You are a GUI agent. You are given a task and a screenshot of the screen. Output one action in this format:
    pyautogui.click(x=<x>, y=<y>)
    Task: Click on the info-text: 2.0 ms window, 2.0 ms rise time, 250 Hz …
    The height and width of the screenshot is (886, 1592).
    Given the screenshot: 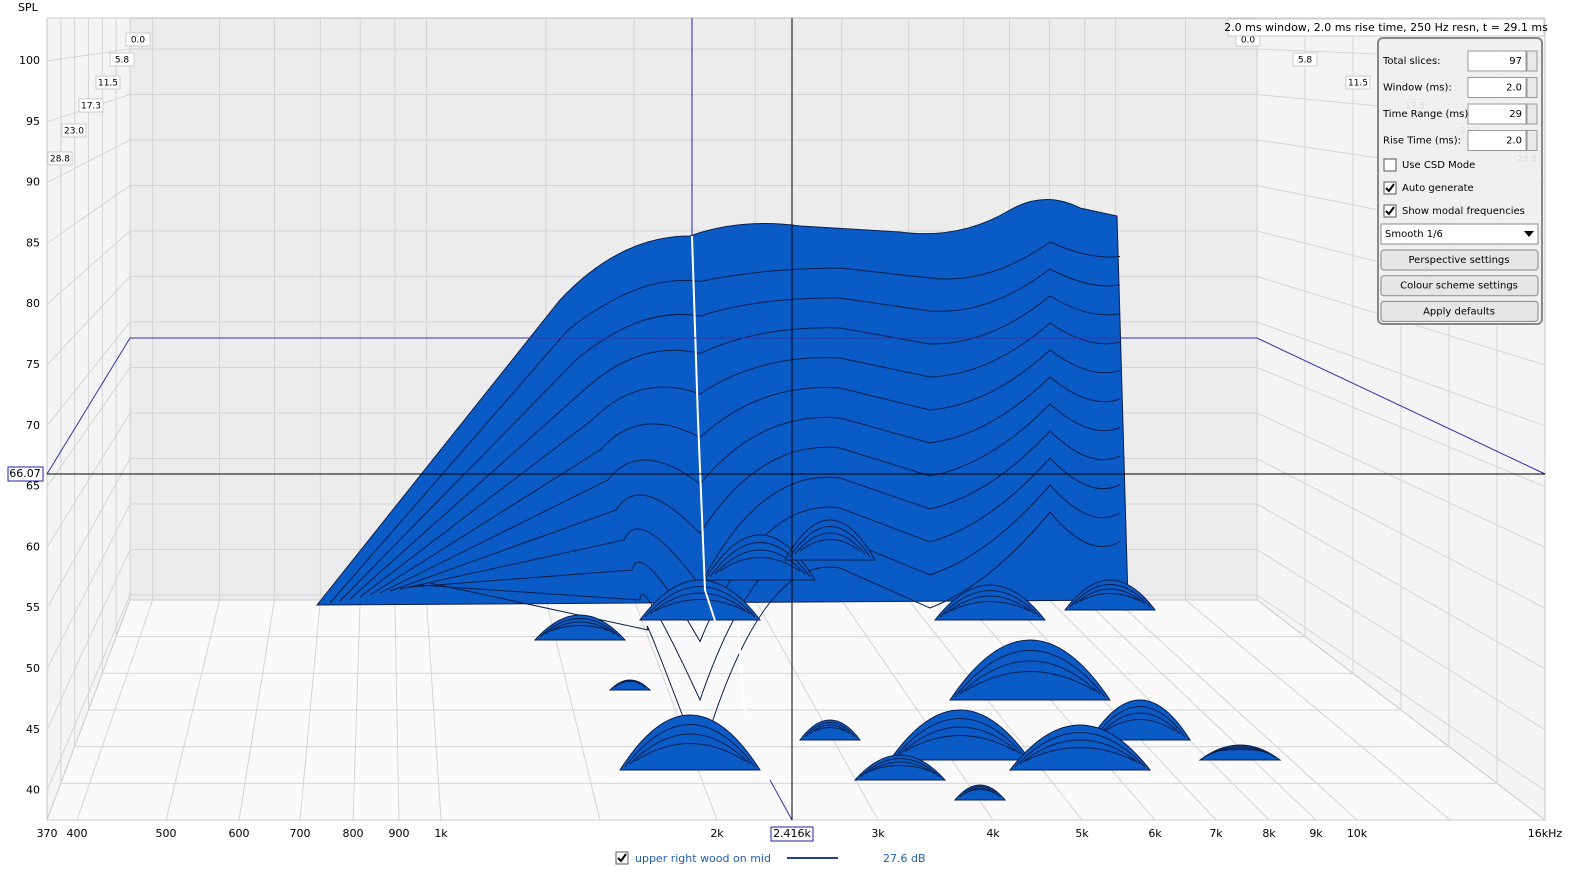 What is the action you would take?
    pyautogui.click(x=1386, y=27)
    